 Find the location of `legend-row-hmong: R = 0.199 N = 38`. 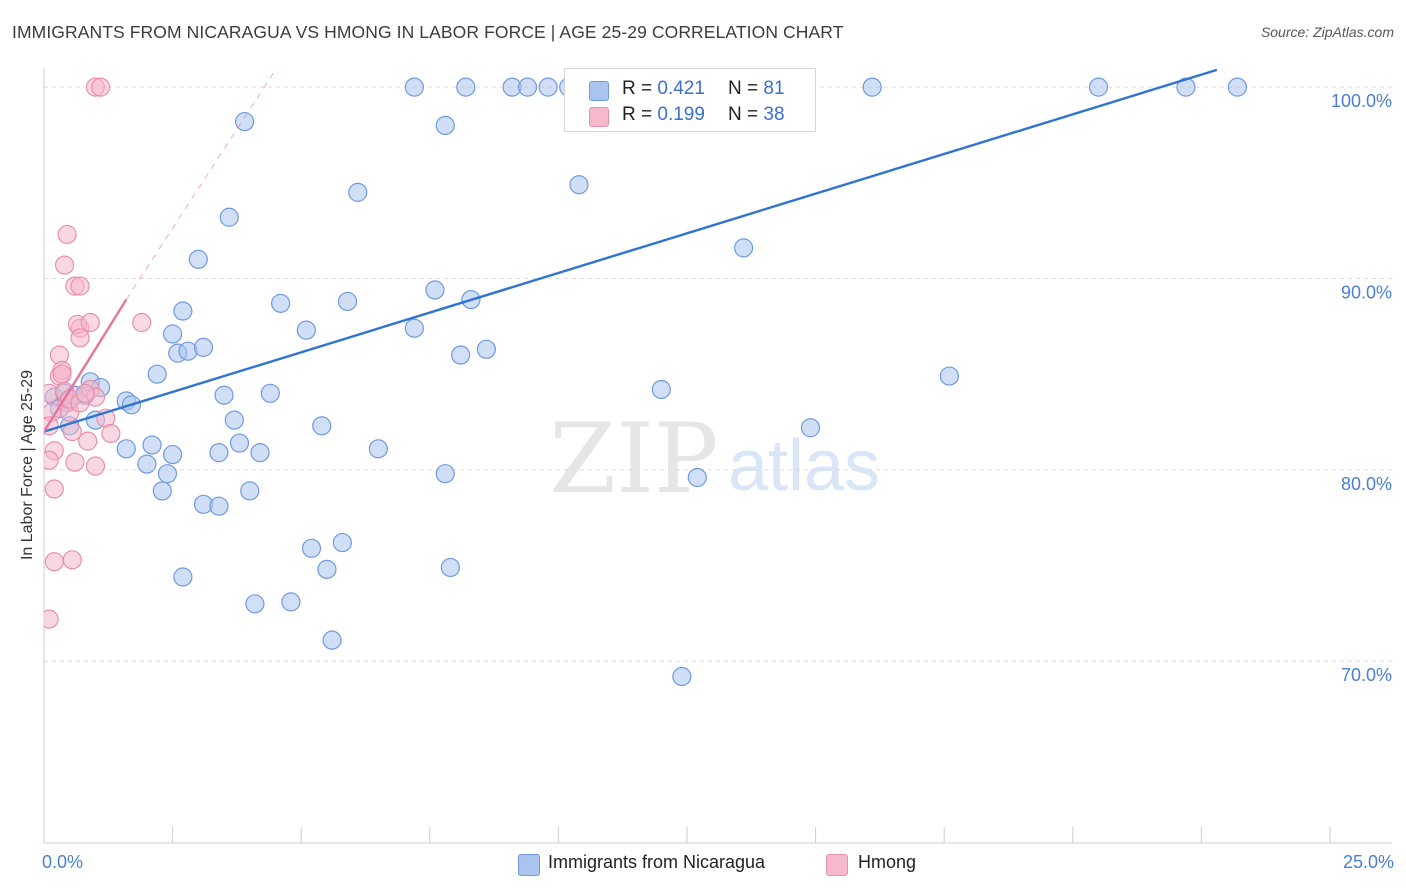

legend-row-hmong: R = 0.199 N = 38 is located at coordinates (690, 116).